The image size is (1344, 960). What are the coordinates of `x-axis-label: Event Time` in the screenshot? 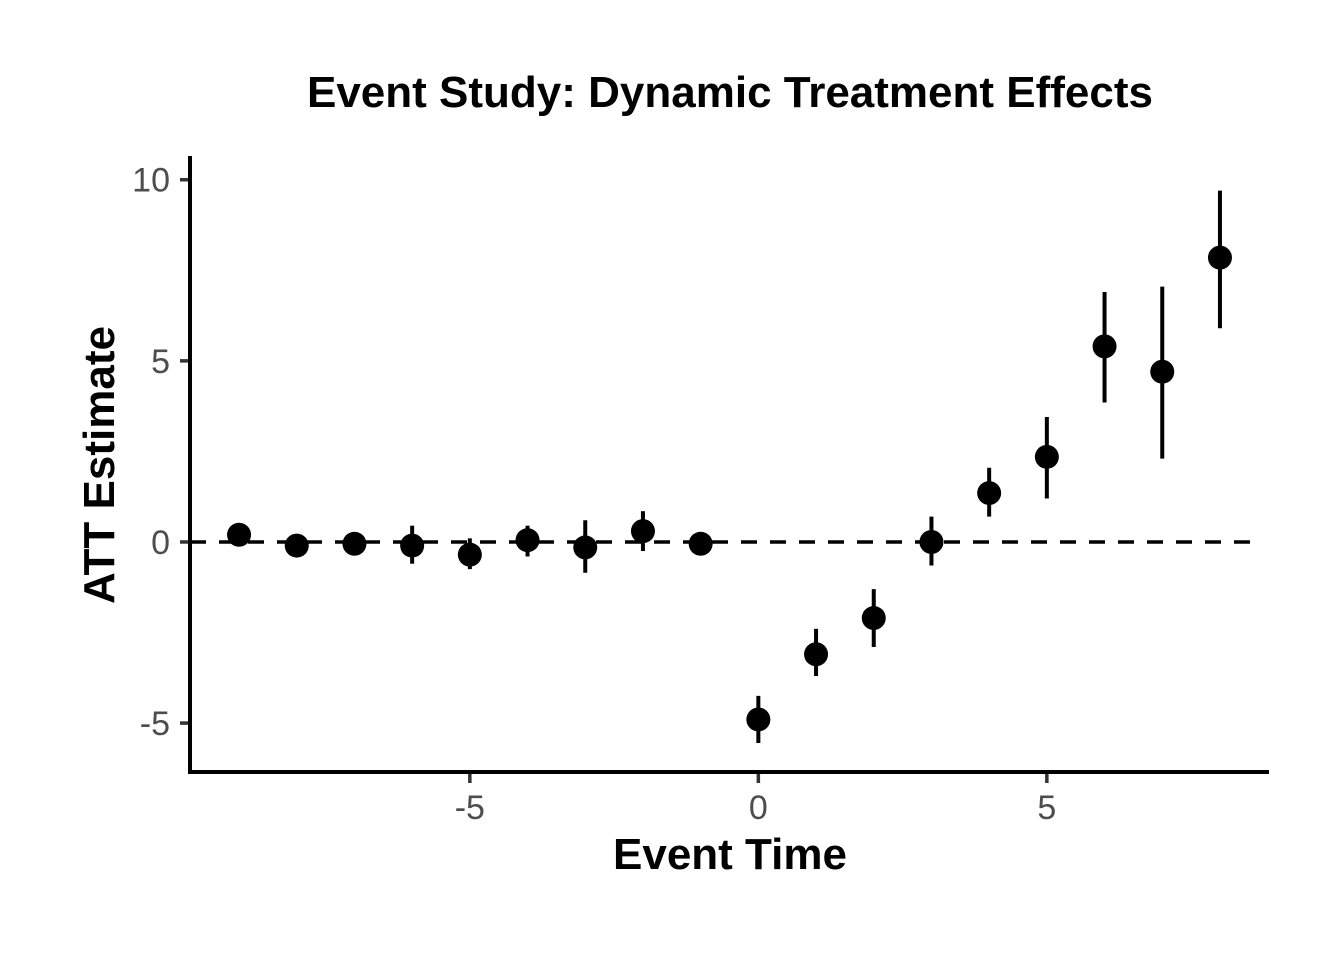 It's located at (730, 854).